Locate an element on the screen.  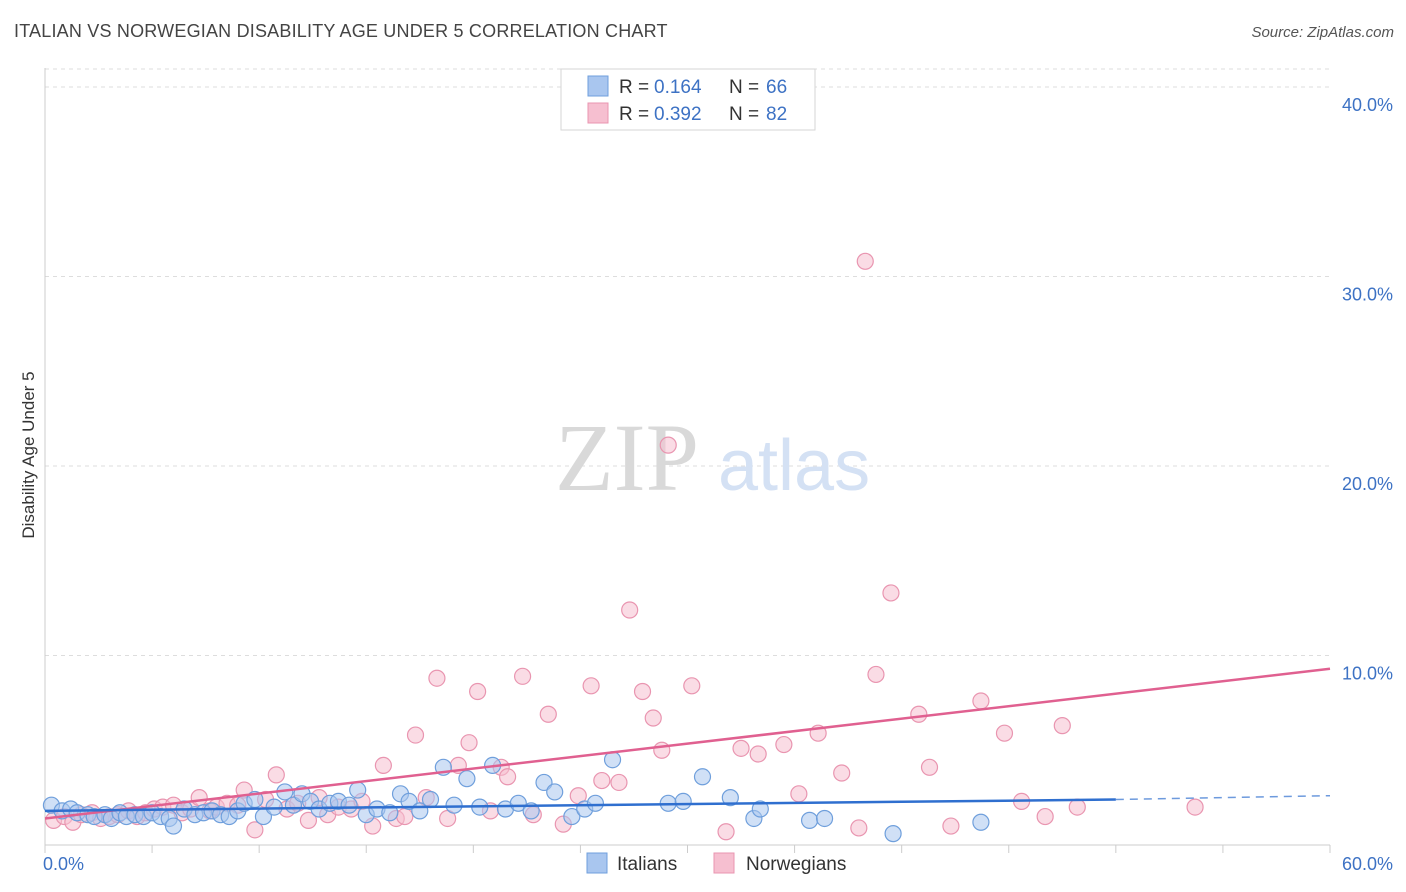
legend-italians-r-value: 0.164 is located at coordinates (678, 87).